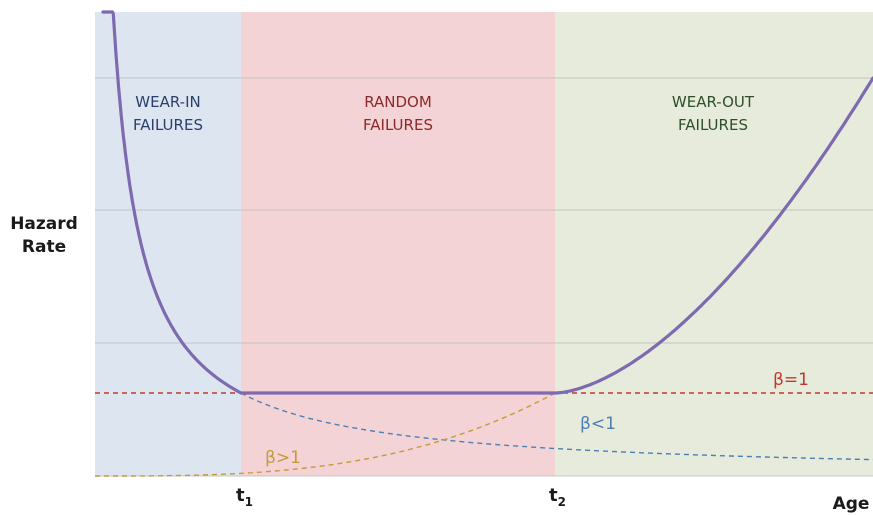 This screenshot has width=873, height=515. Describe the element at coordinates (167, 102) in the screenshot. I see `wear-in-label-line1: WEAR-IN` at that location.